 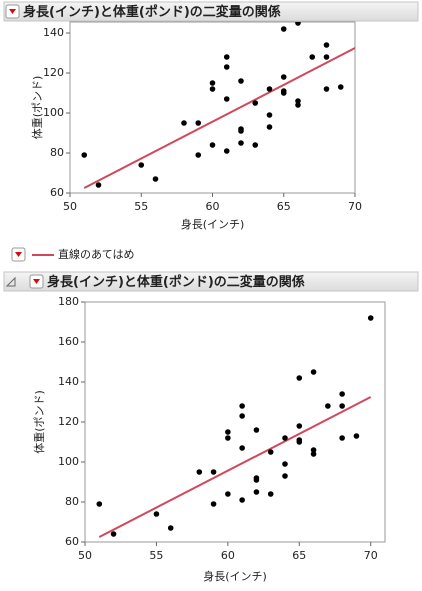 What do you see at coordinates (10, 281) in the screenshot?
I see `collapse-toggle` at bounding box center [10, 281].